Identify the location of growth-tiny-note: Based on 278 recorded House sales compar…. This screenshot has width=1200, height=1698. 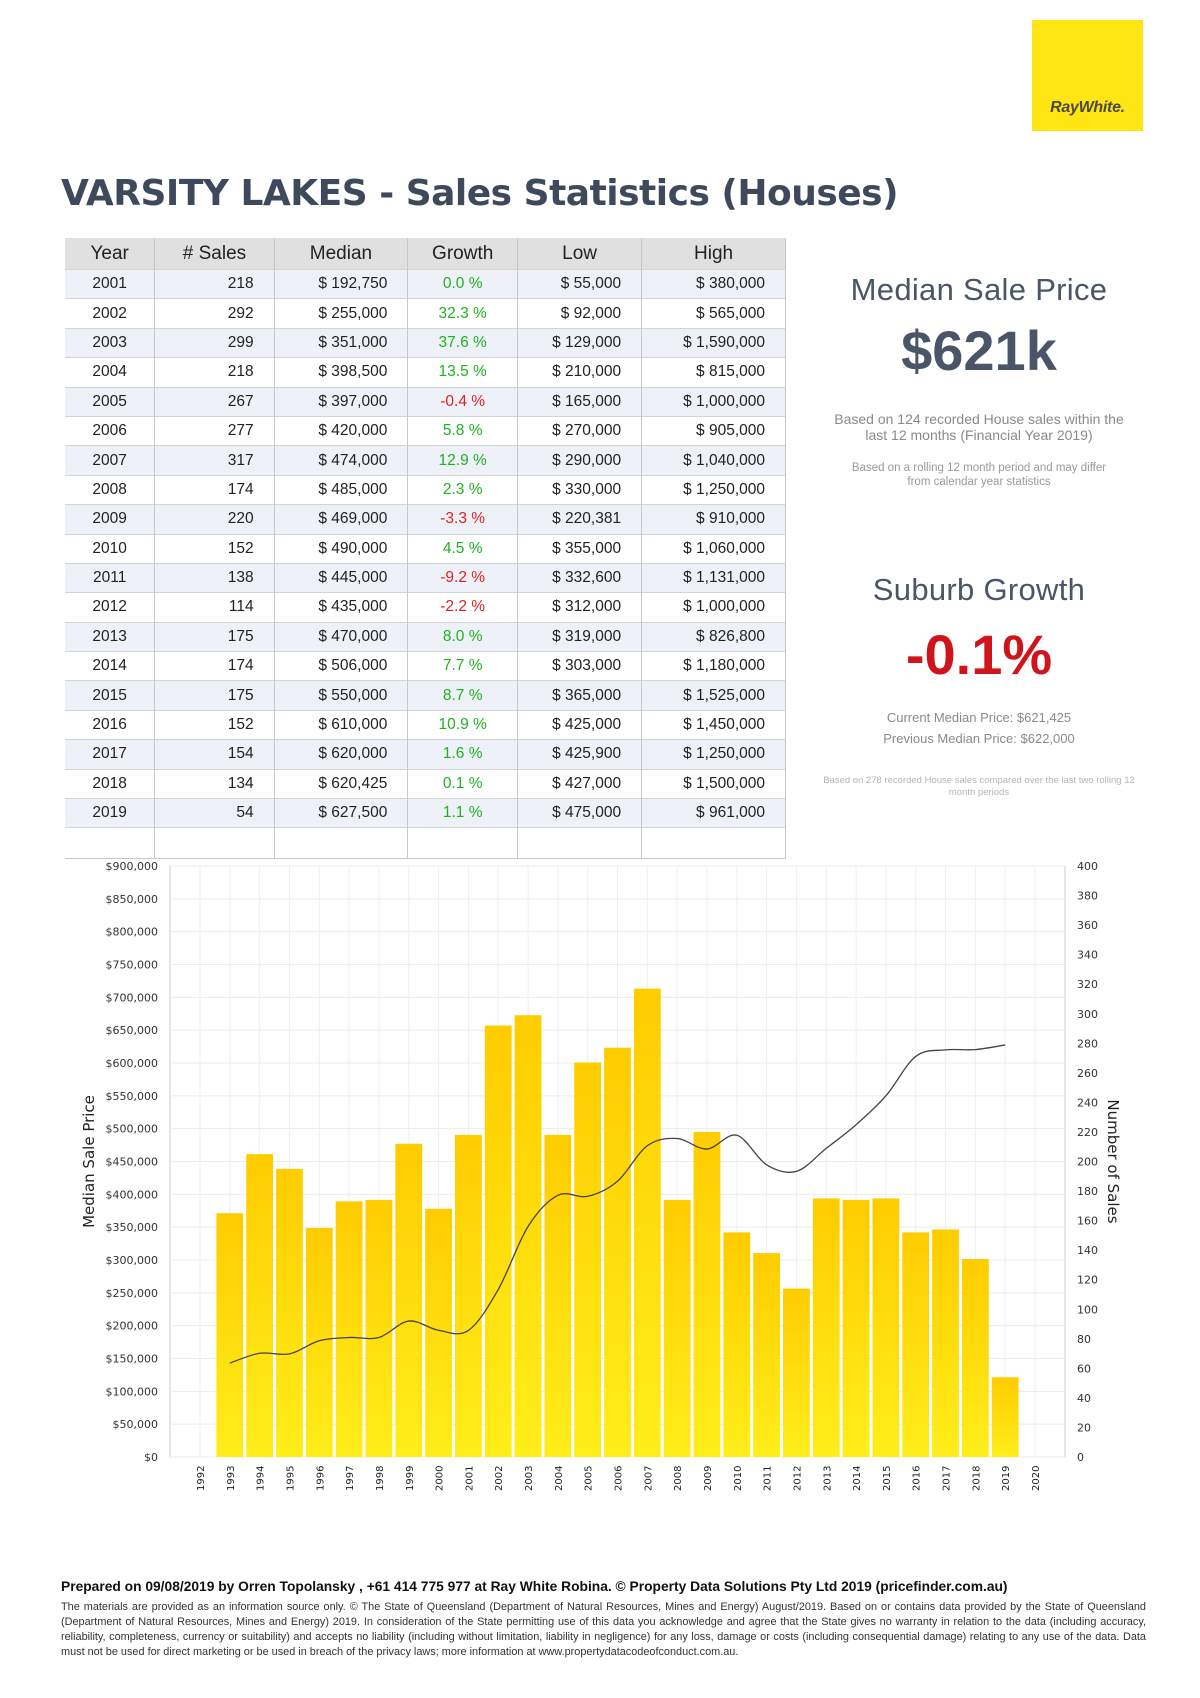
(979, 786).